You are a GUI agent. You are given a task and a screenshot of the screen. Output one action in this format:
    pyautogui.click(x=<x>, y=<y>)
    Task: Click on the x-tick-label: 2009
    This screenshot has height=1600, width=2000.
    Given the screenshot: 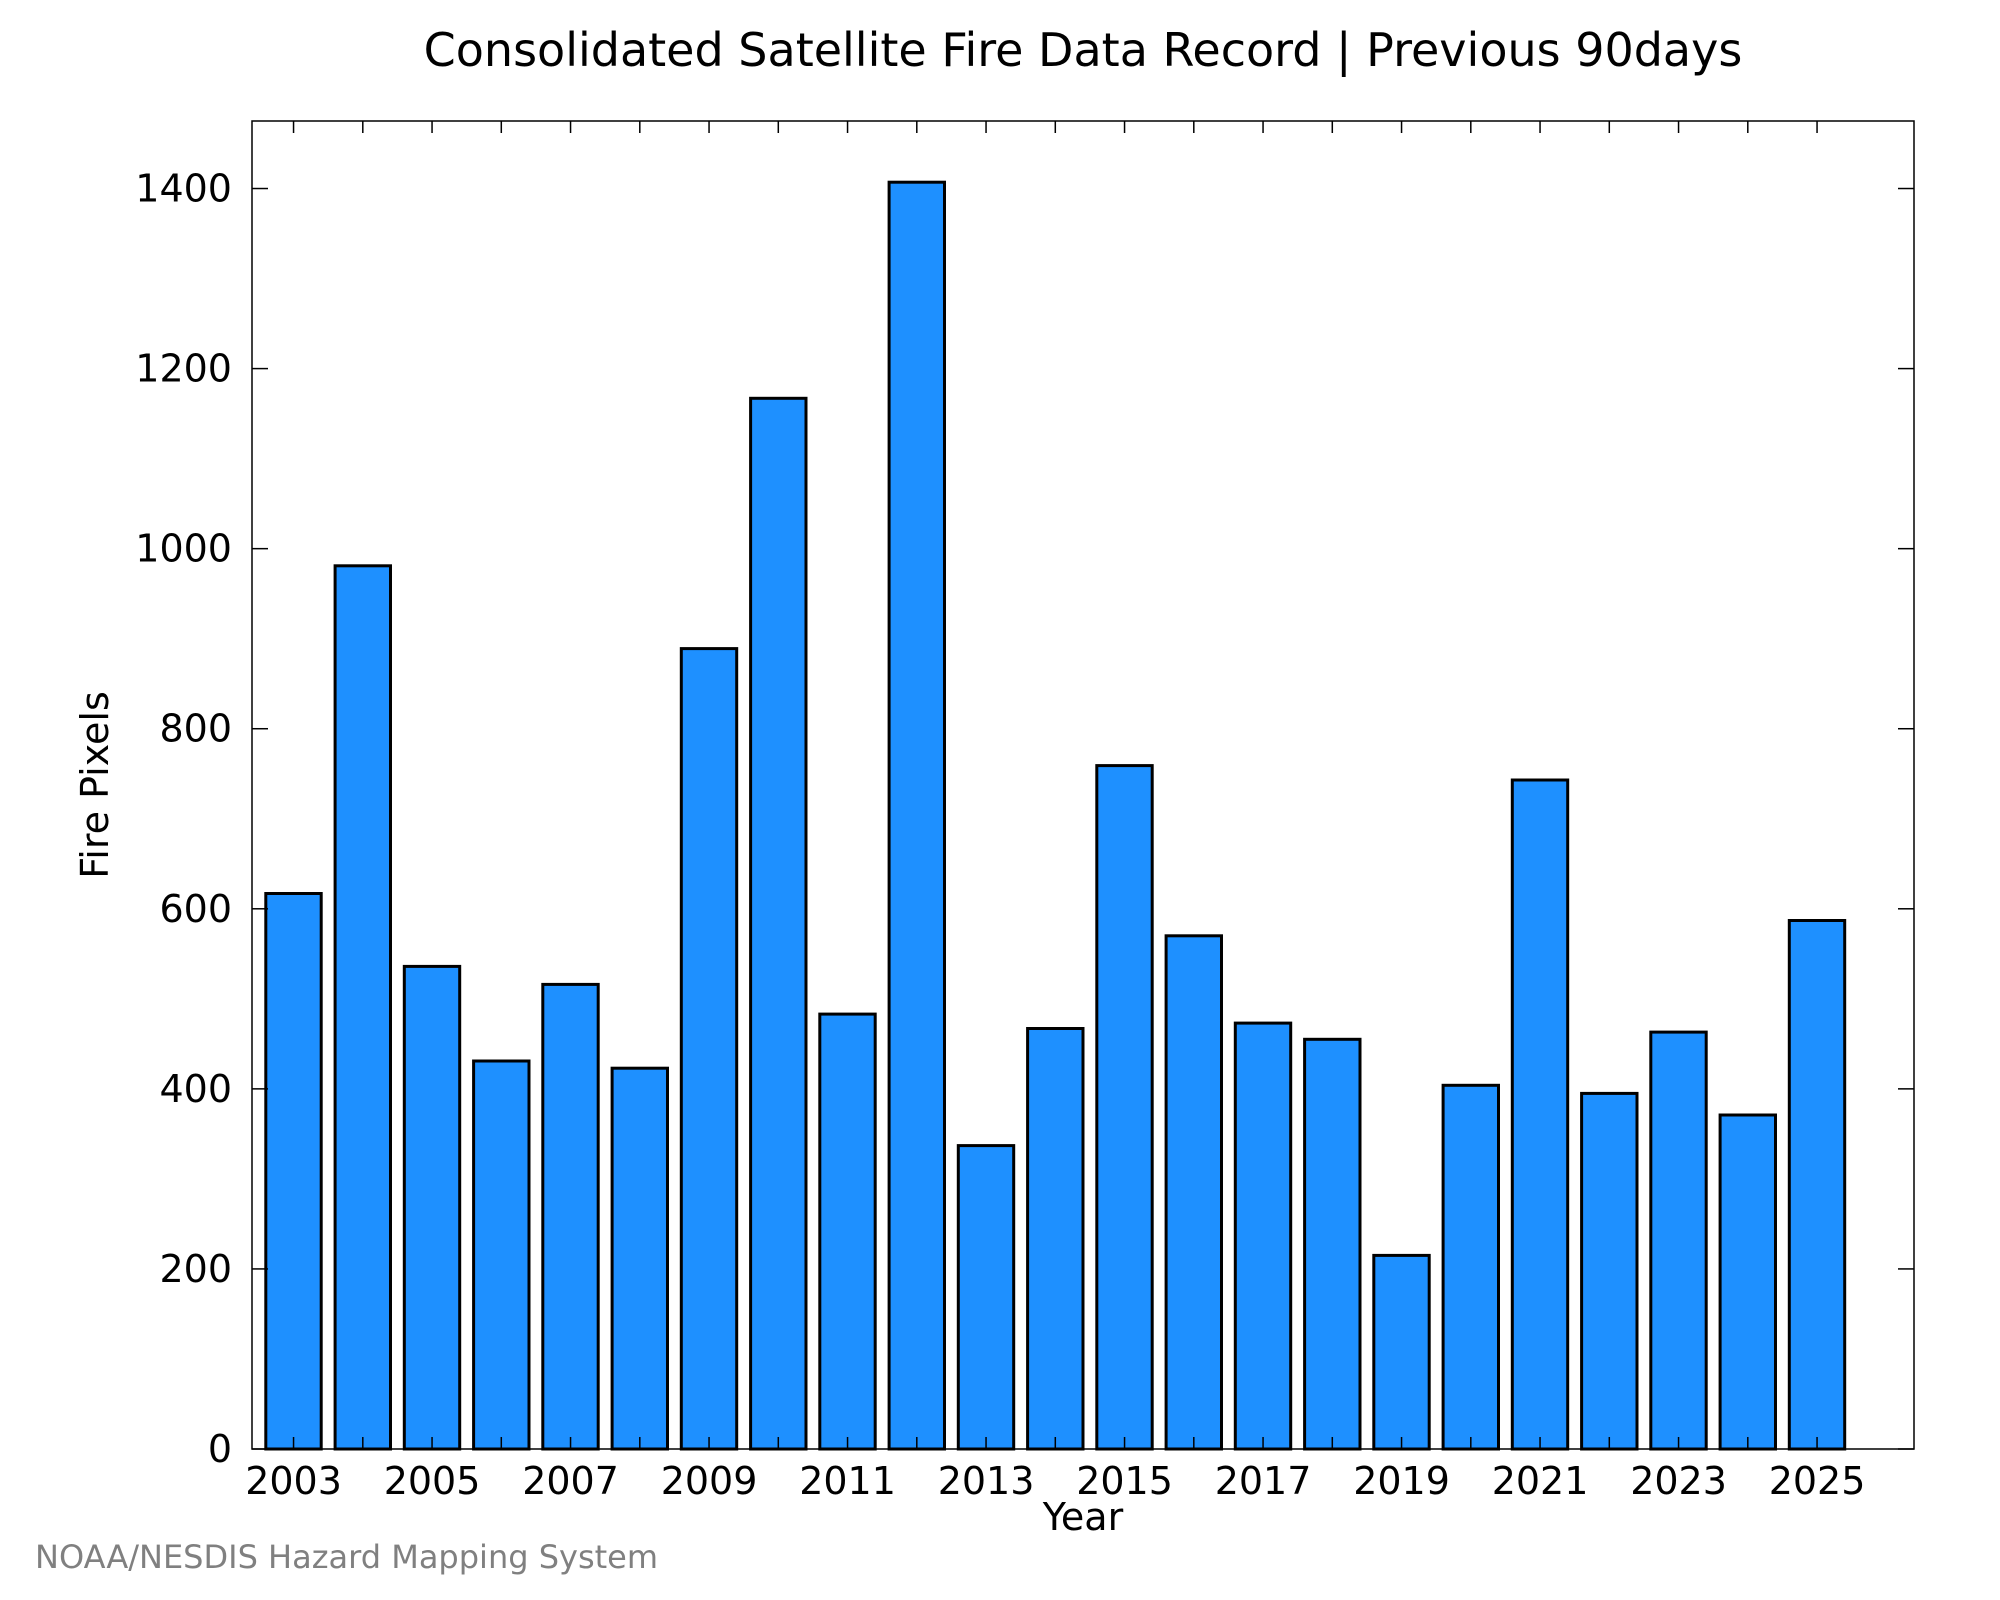 What is the action you would take?
    pyautogui.click(x=709, y=1481)
    